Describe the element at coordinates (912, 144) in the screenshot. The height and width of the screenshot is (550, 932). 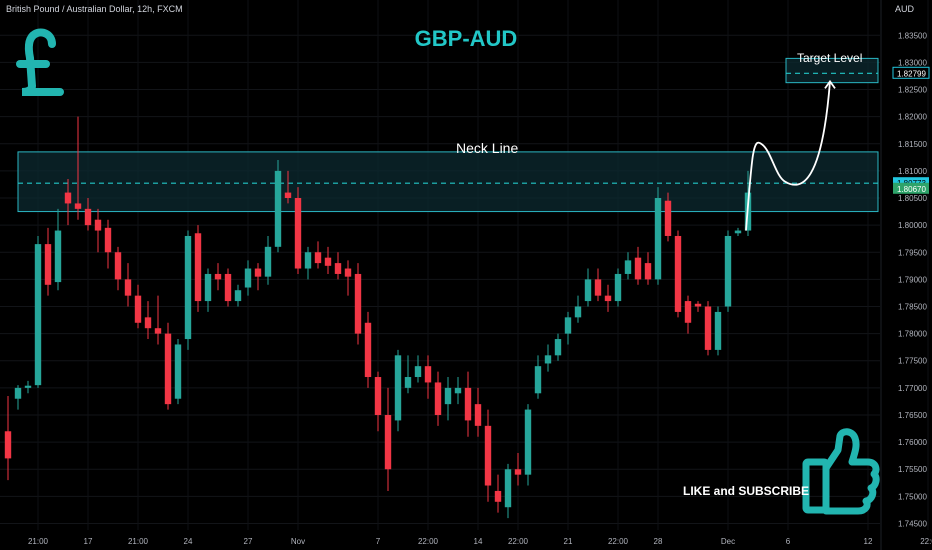
I see `y-tick-label: 1.81500` at that location.